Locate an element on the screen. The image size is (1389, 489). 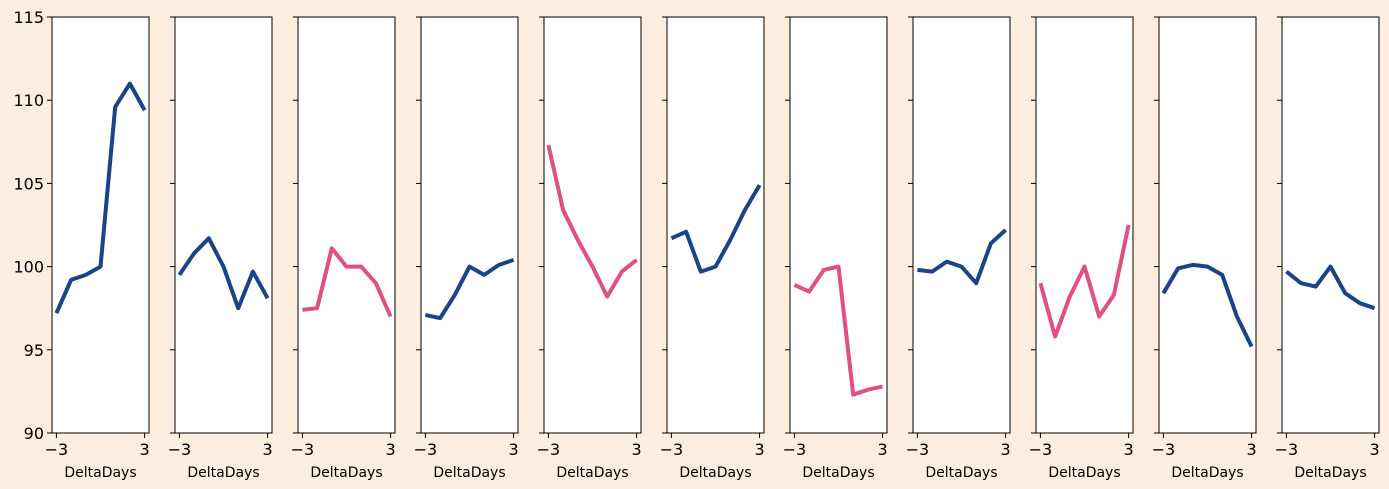
y-tick-label: 110 is located at coordinates (28, 100).